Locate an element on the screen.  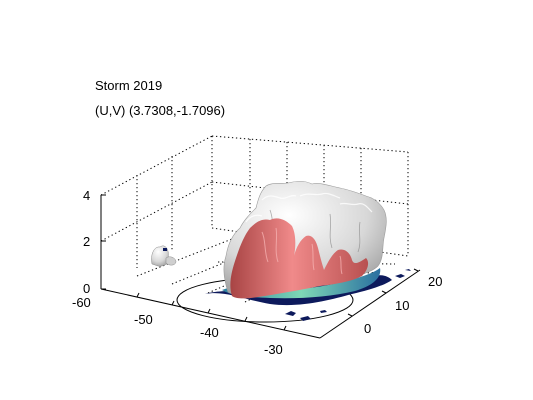
y-tick-label: 20 is located at coordinates (435, 281).